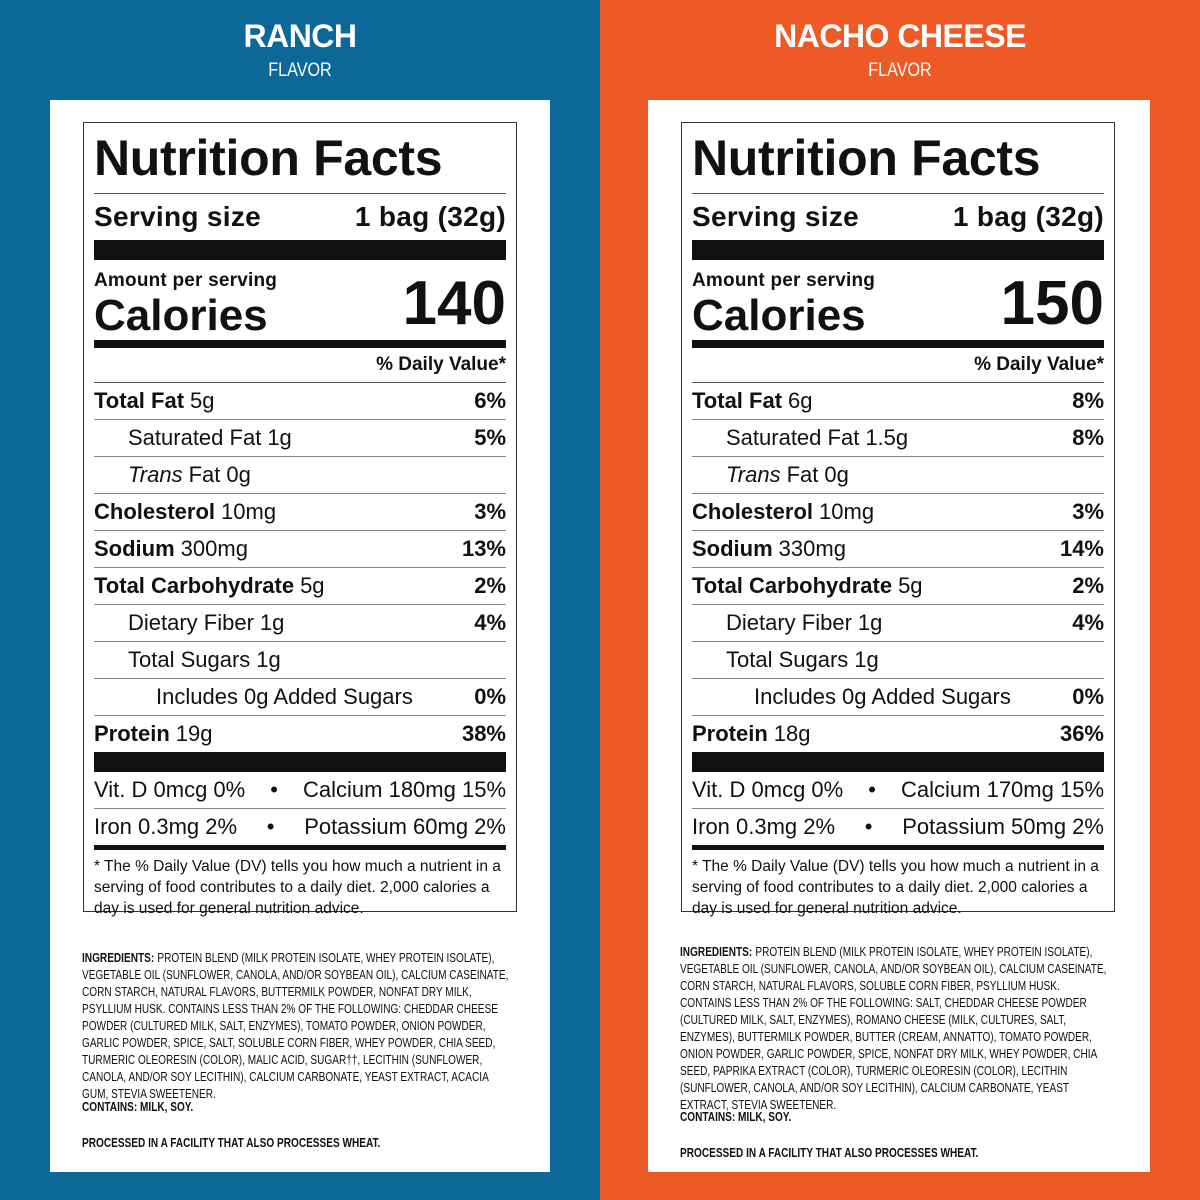  What do you see at coordinates (178, 216) in the screenshot?
I see `serving-label: Serving size` at bounding box center [178, 216].